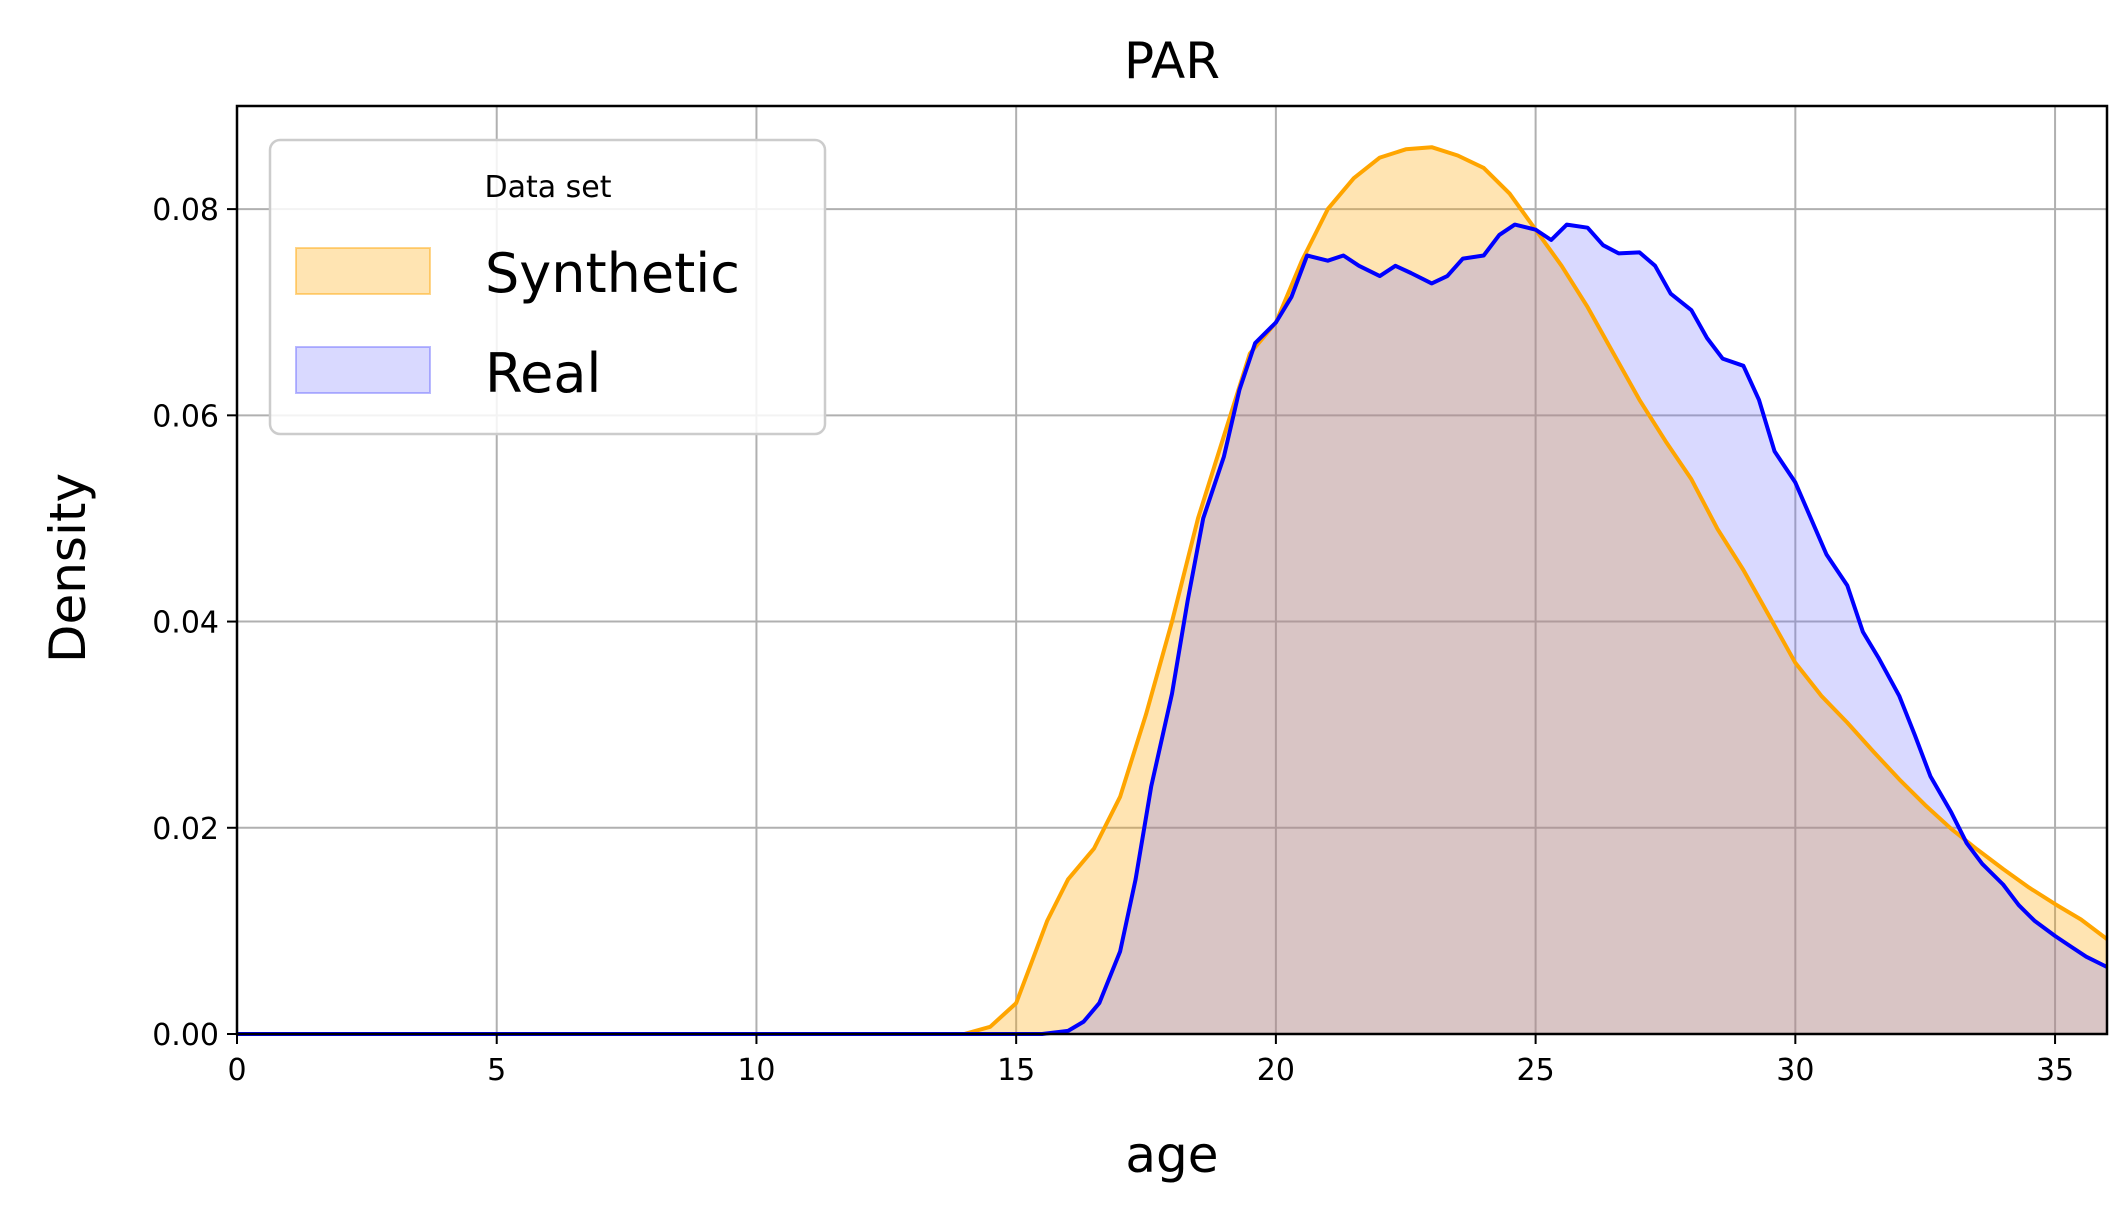 The height and width of the screenshot is (1214, 2124). I want to click on x-tick-label-4: 20, so click(1276, 1070).